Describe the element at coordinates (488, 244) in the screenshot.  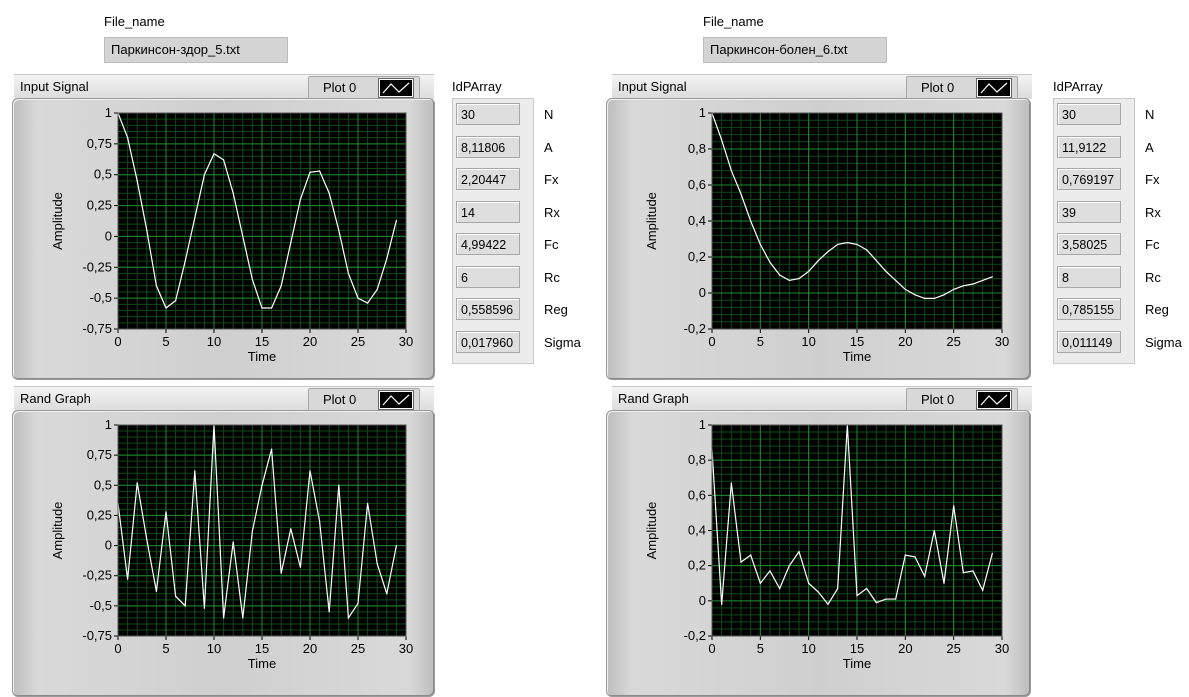
I see `idparray-value-fc: 4,99422` at that location.